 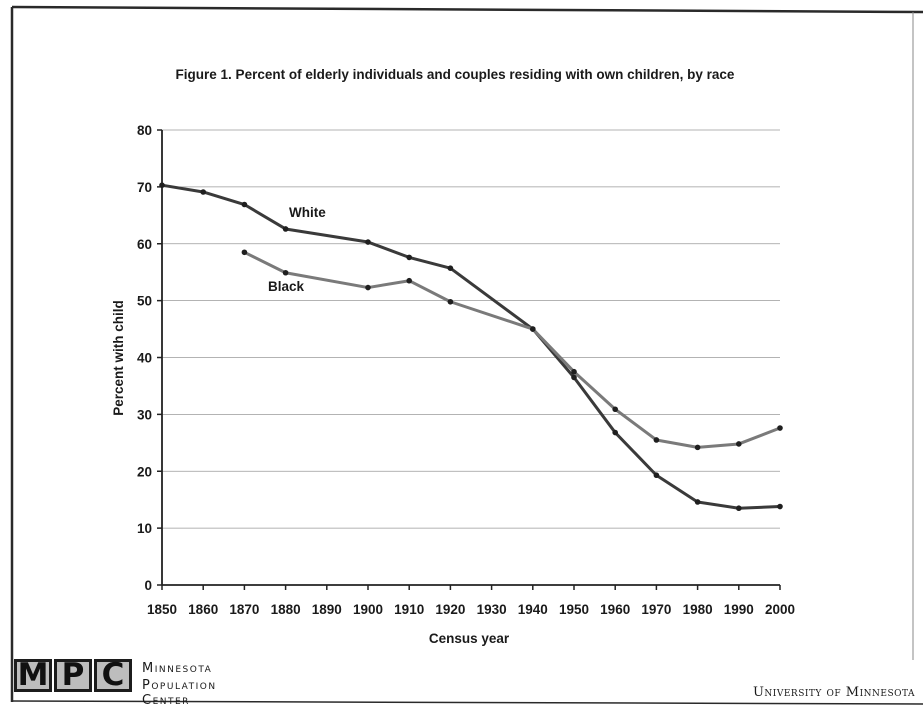 What do you see at coordinates (144, 528) in the screenshot?
I see `y-tick-label-10: 10` at bounding box center [144, 528].